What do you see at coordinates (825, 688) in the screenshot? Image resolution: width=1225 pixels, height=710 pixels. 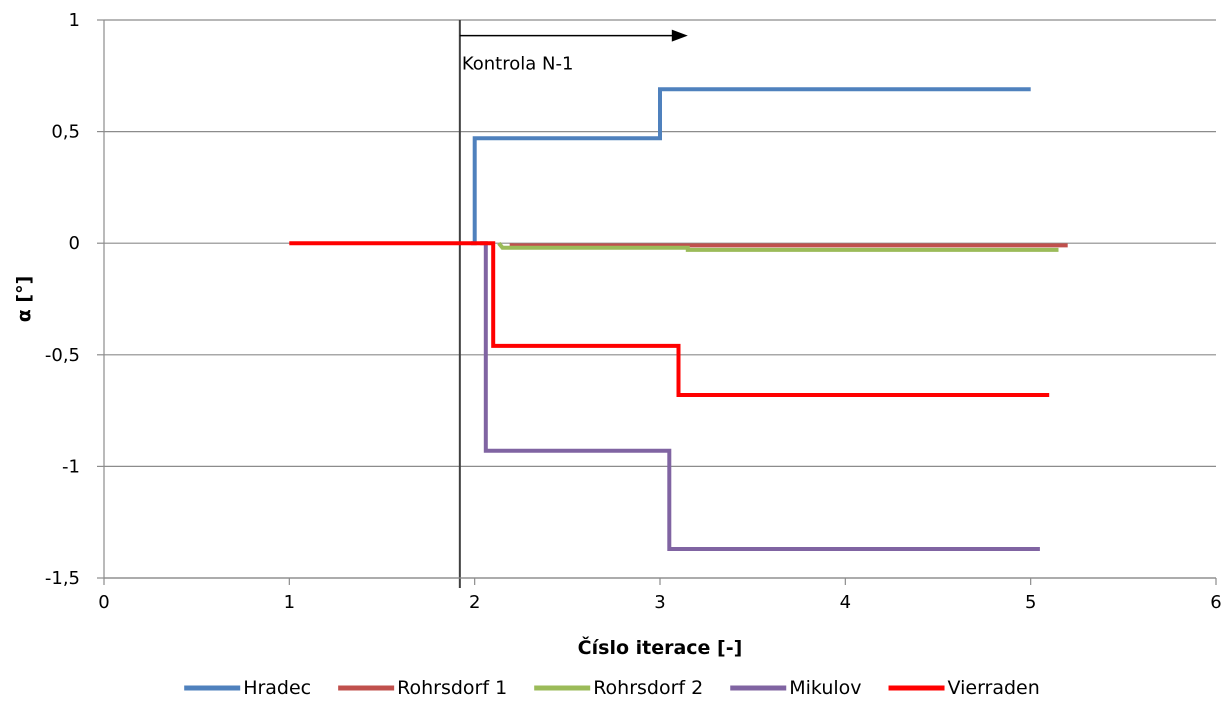 I see `legend-label-mikulov: Mikulov` at bounding box center [825, 688].